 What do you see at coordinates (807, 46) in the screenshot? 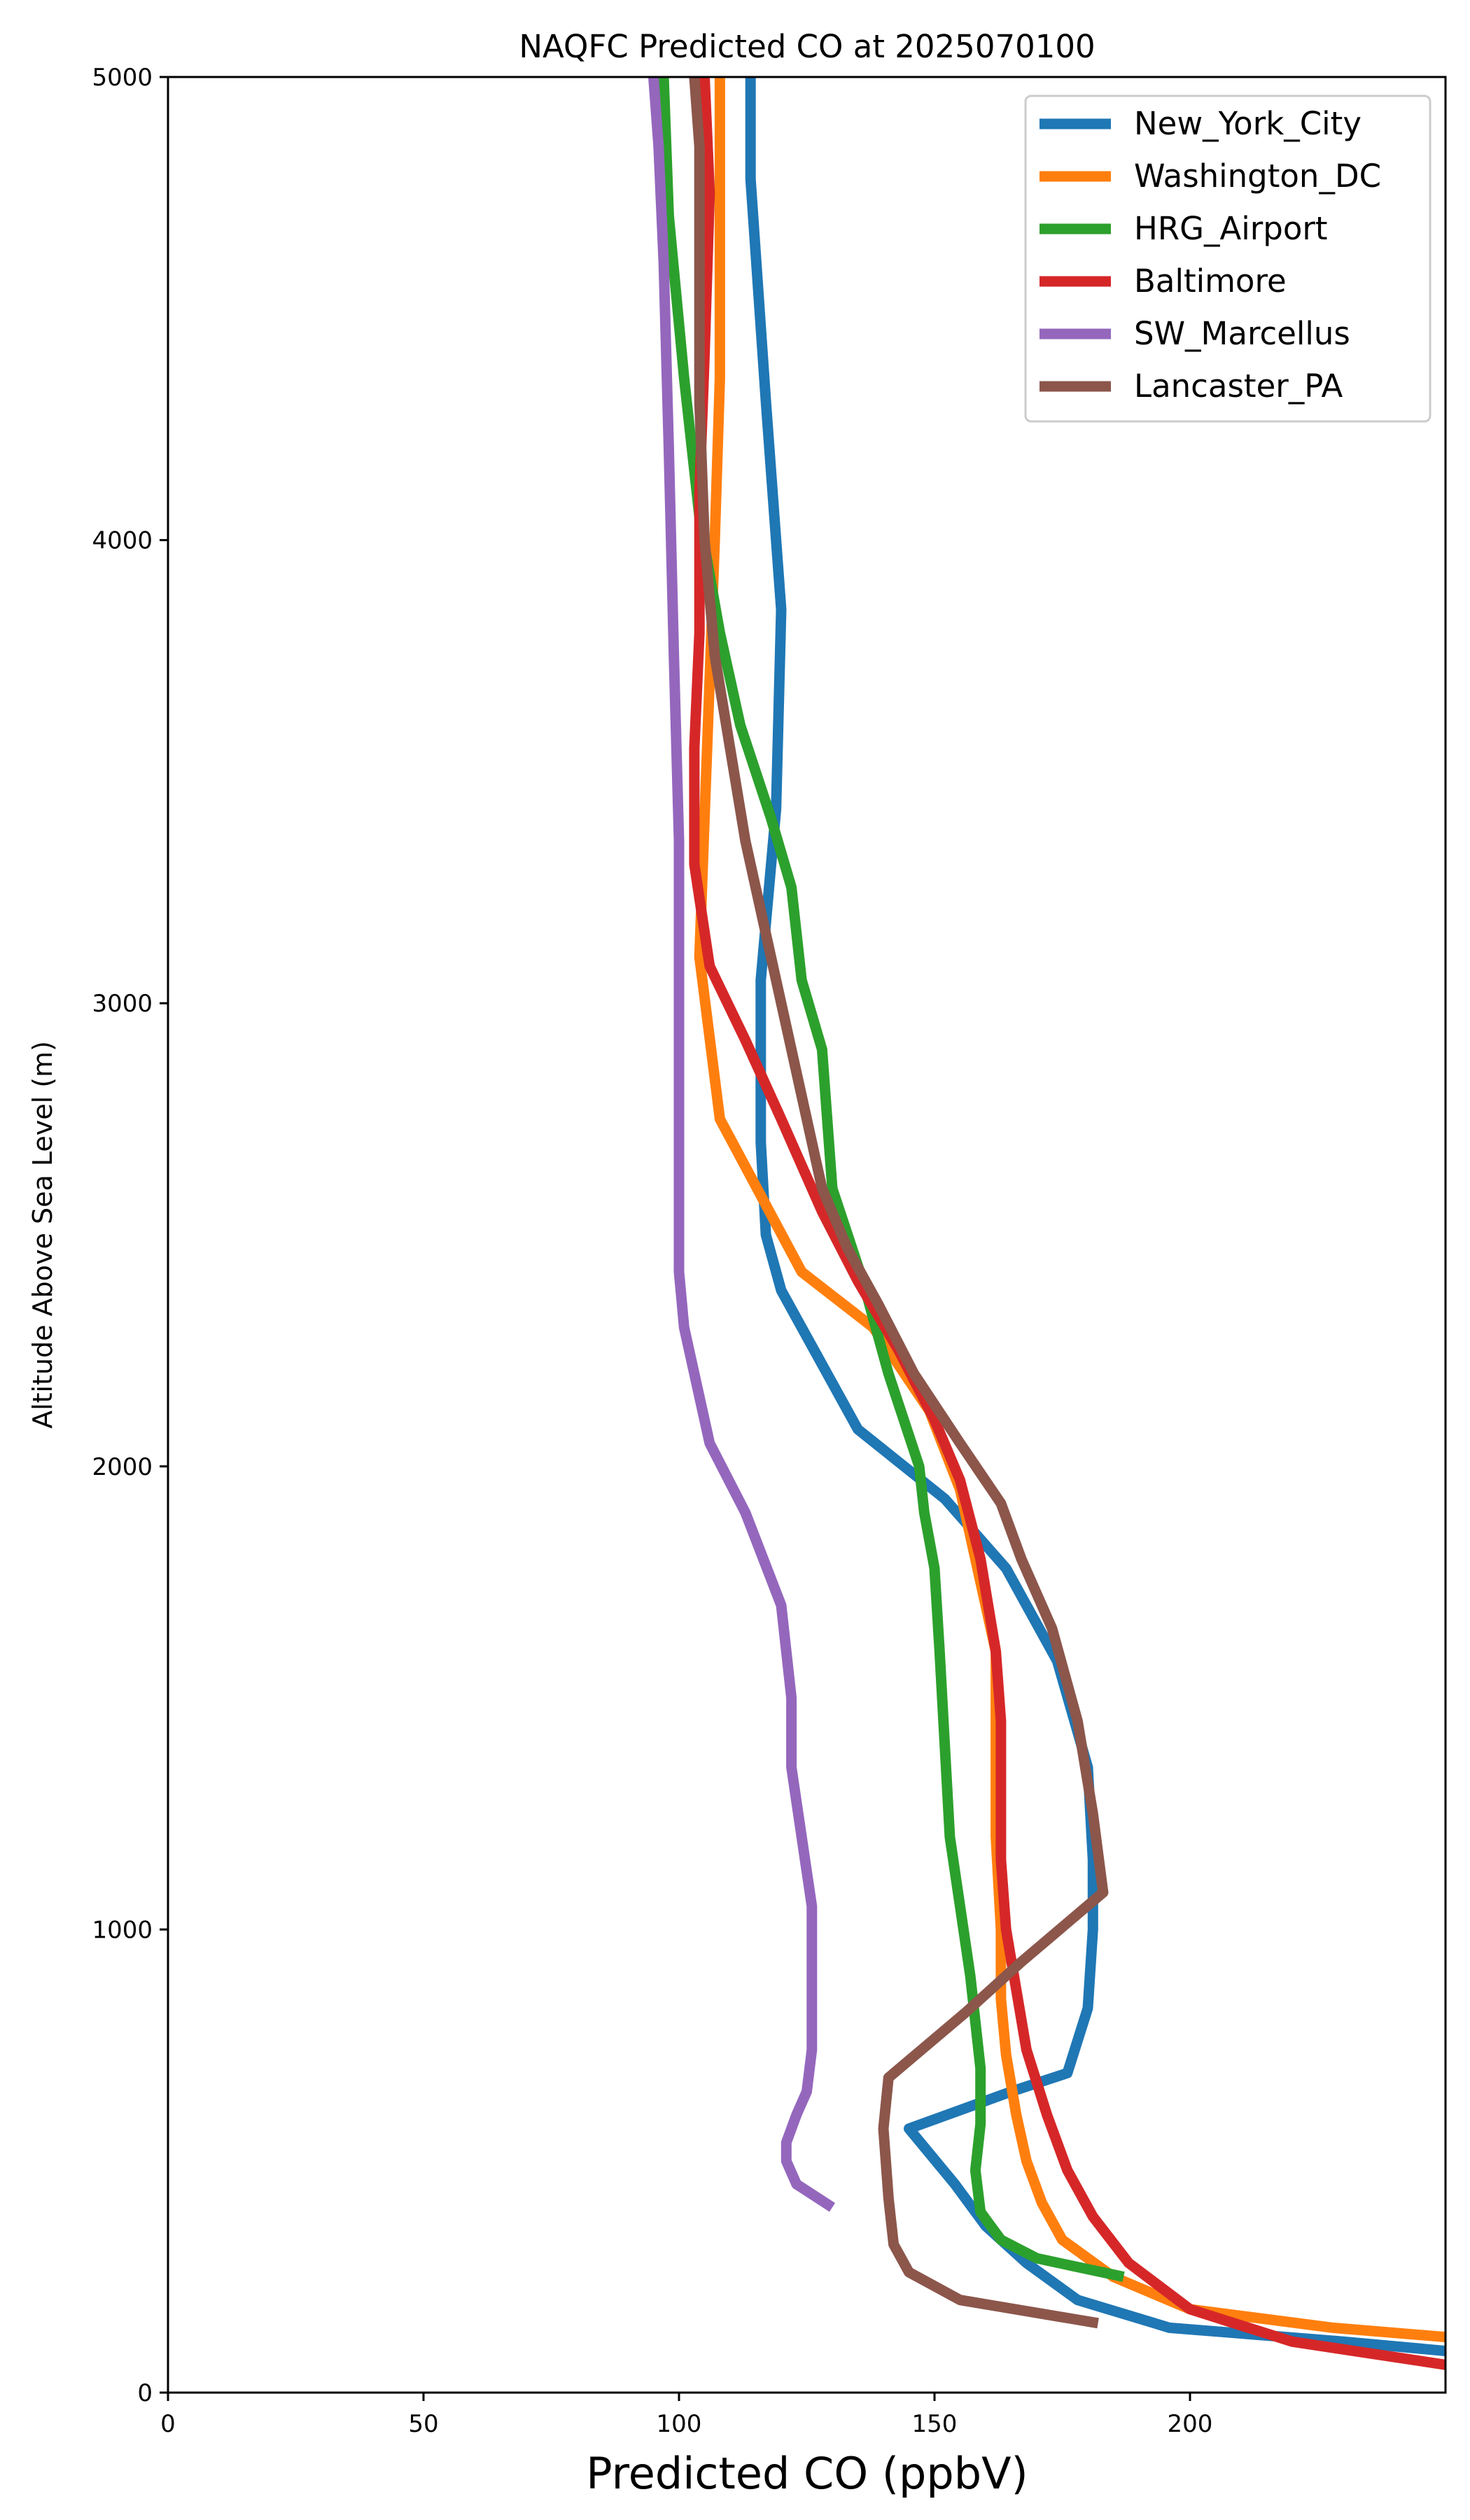
I see `chart-title: NAQFC Predicted CO at 2025070100` at bounding box center [807, 46].